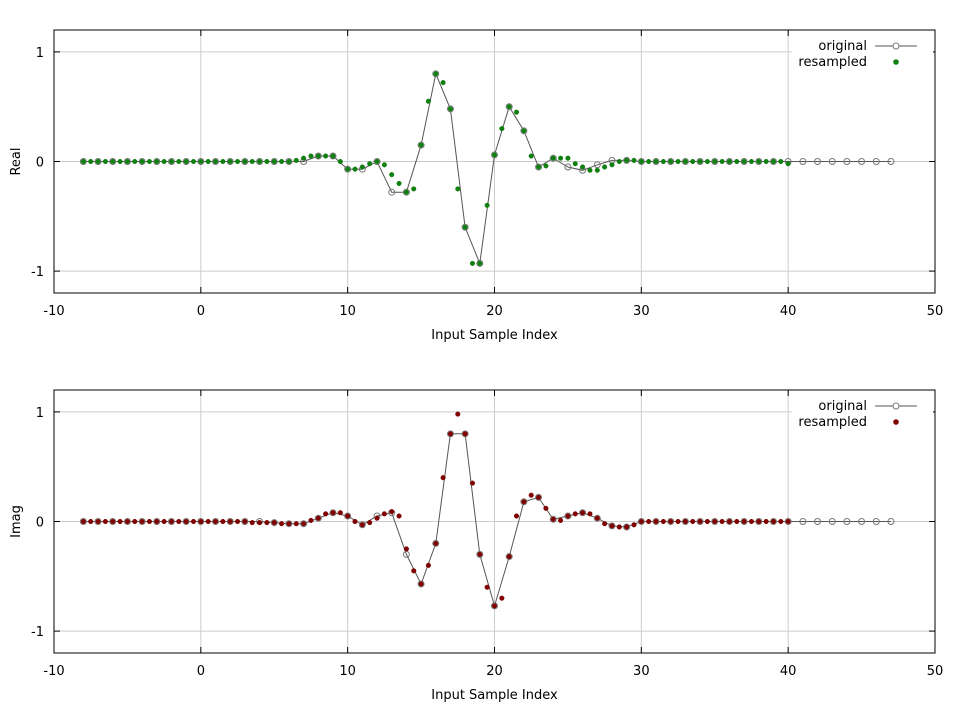  I want to click on x-tick-label: 40, so click(788, 311).